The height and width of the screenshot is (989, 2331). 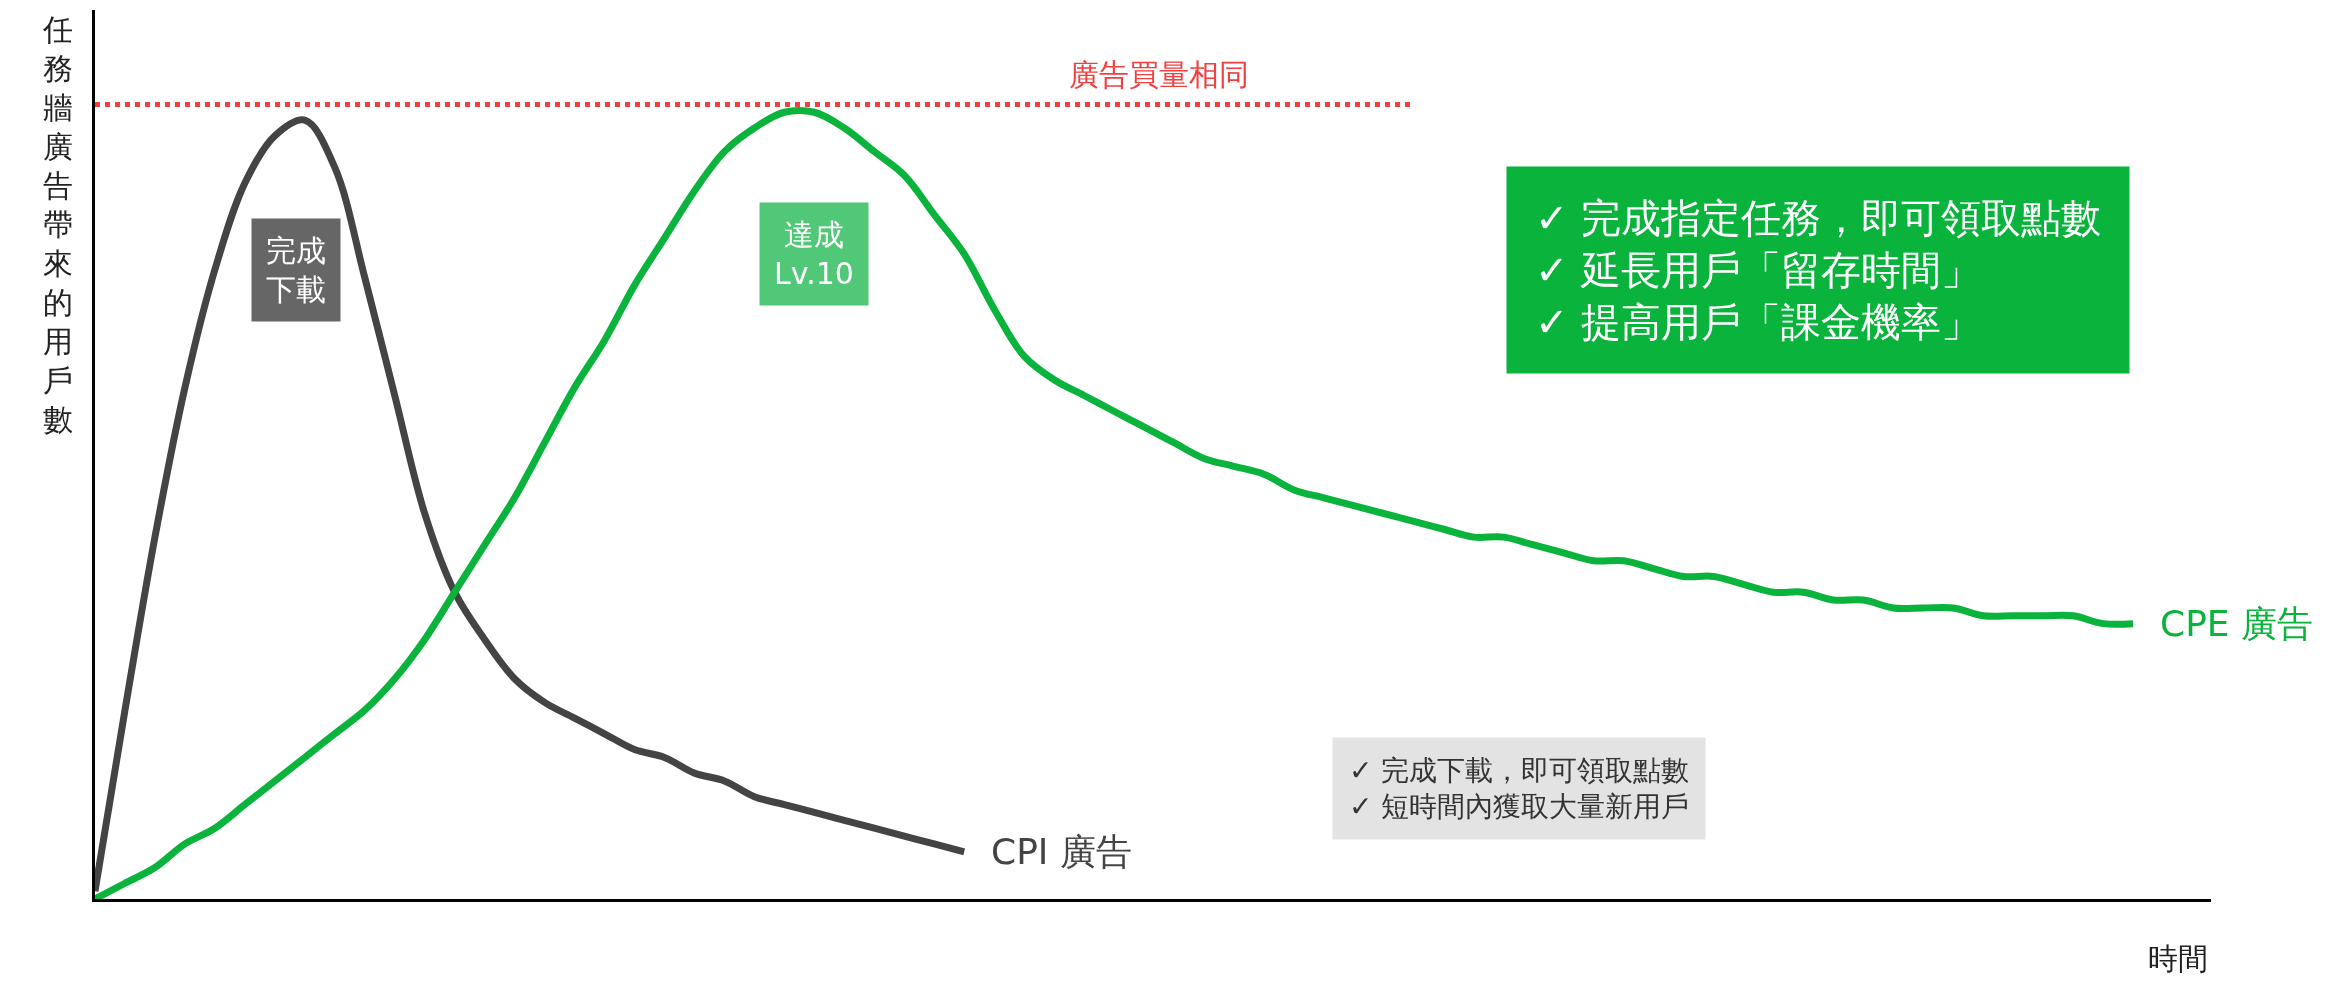 I want to click on text: 任務牆廣告帶來的用戶數, so click(x=58, y=224).